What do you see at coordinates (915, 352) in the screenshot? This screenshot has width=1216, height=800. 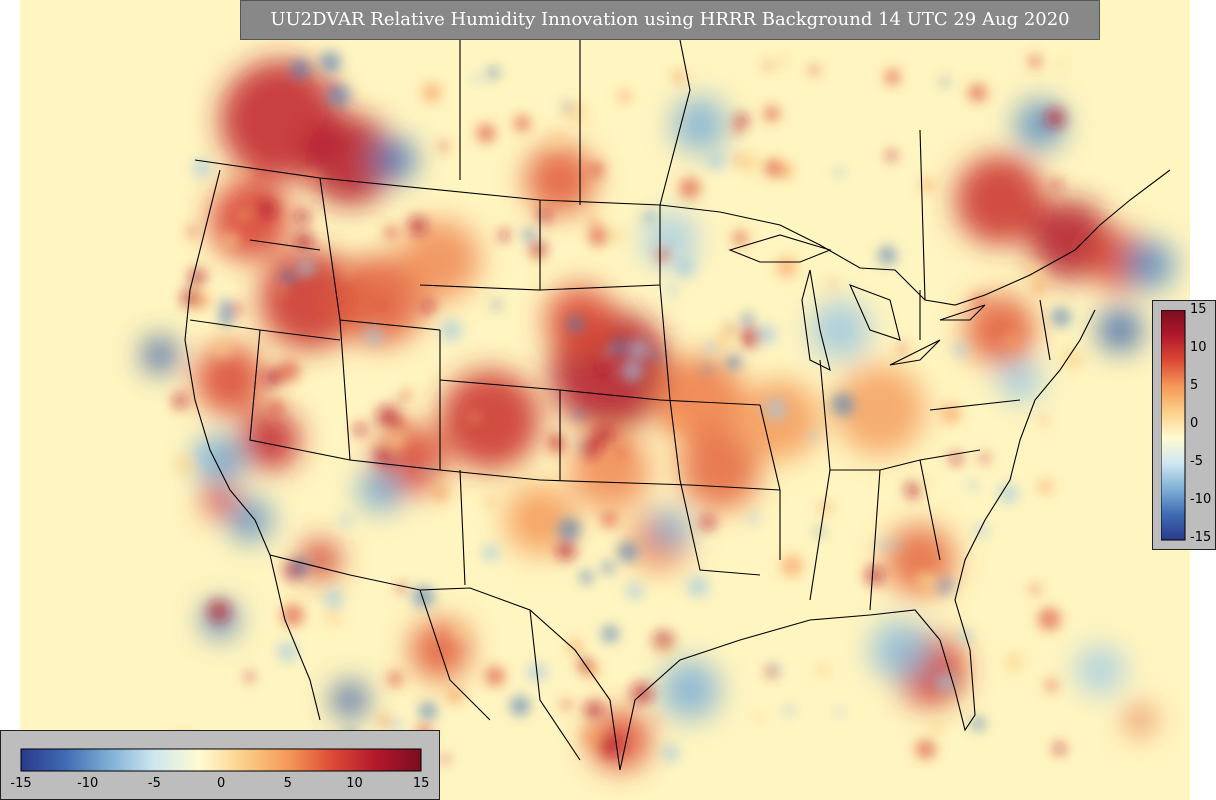 I see `lake-erie` at bounding box center [915, 352].